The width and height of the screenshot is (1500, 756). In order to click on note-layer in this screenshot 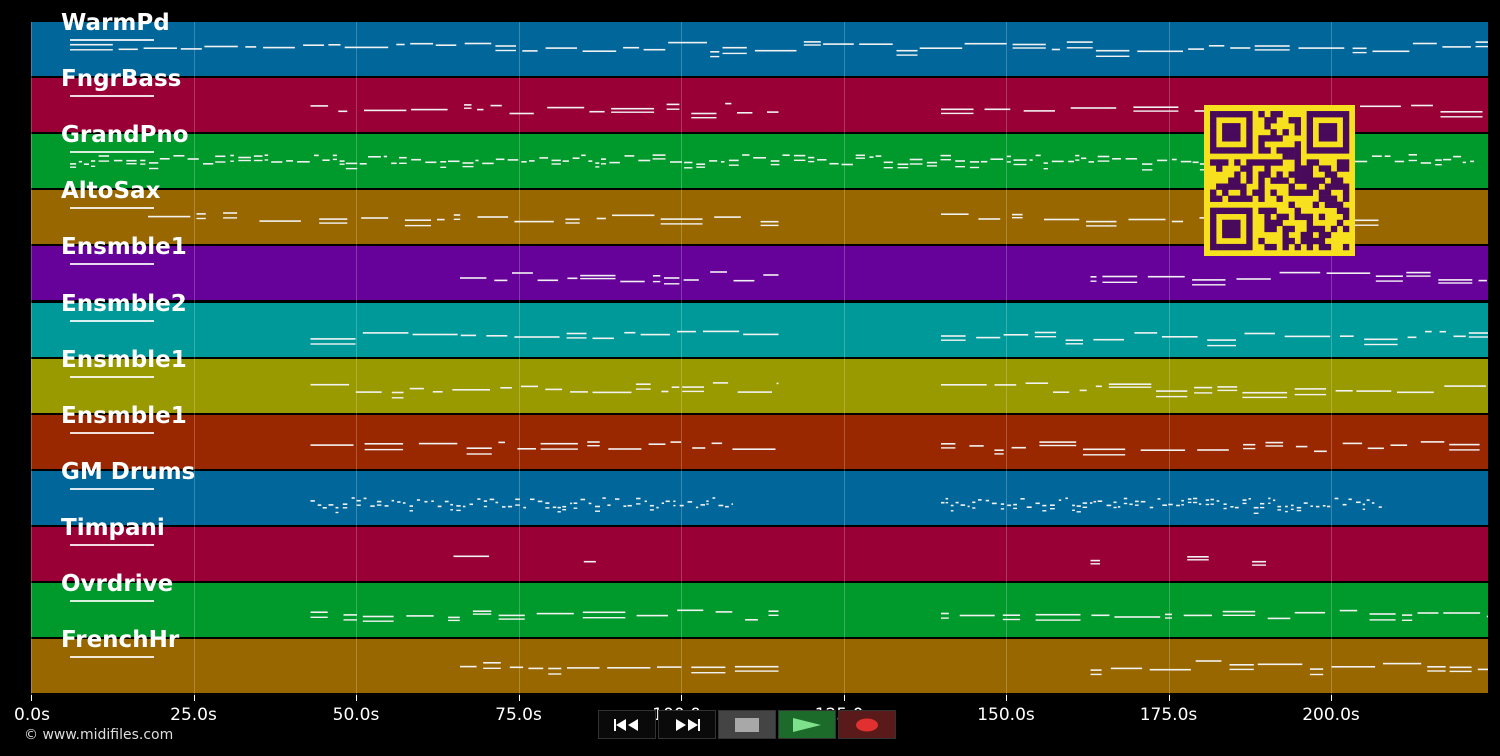, I will do `click(899, 338)`.